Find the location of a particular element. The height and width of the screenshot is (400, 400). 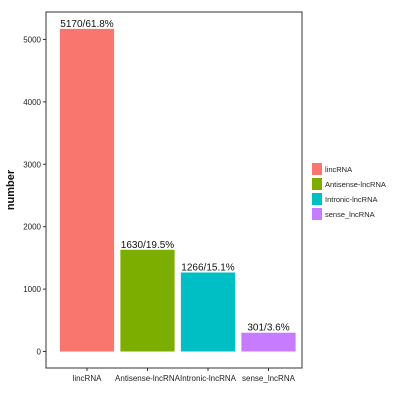

legend-entry: sense_lncRNA is located at coordinates (350, 214).